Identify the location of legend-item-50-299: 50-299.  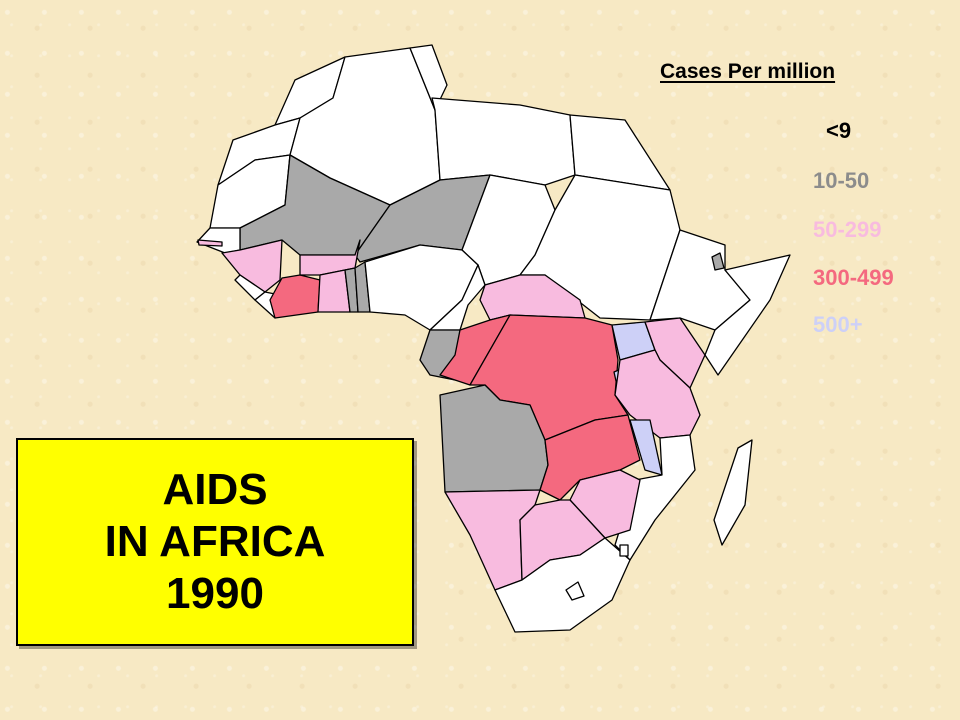
(847, 229).